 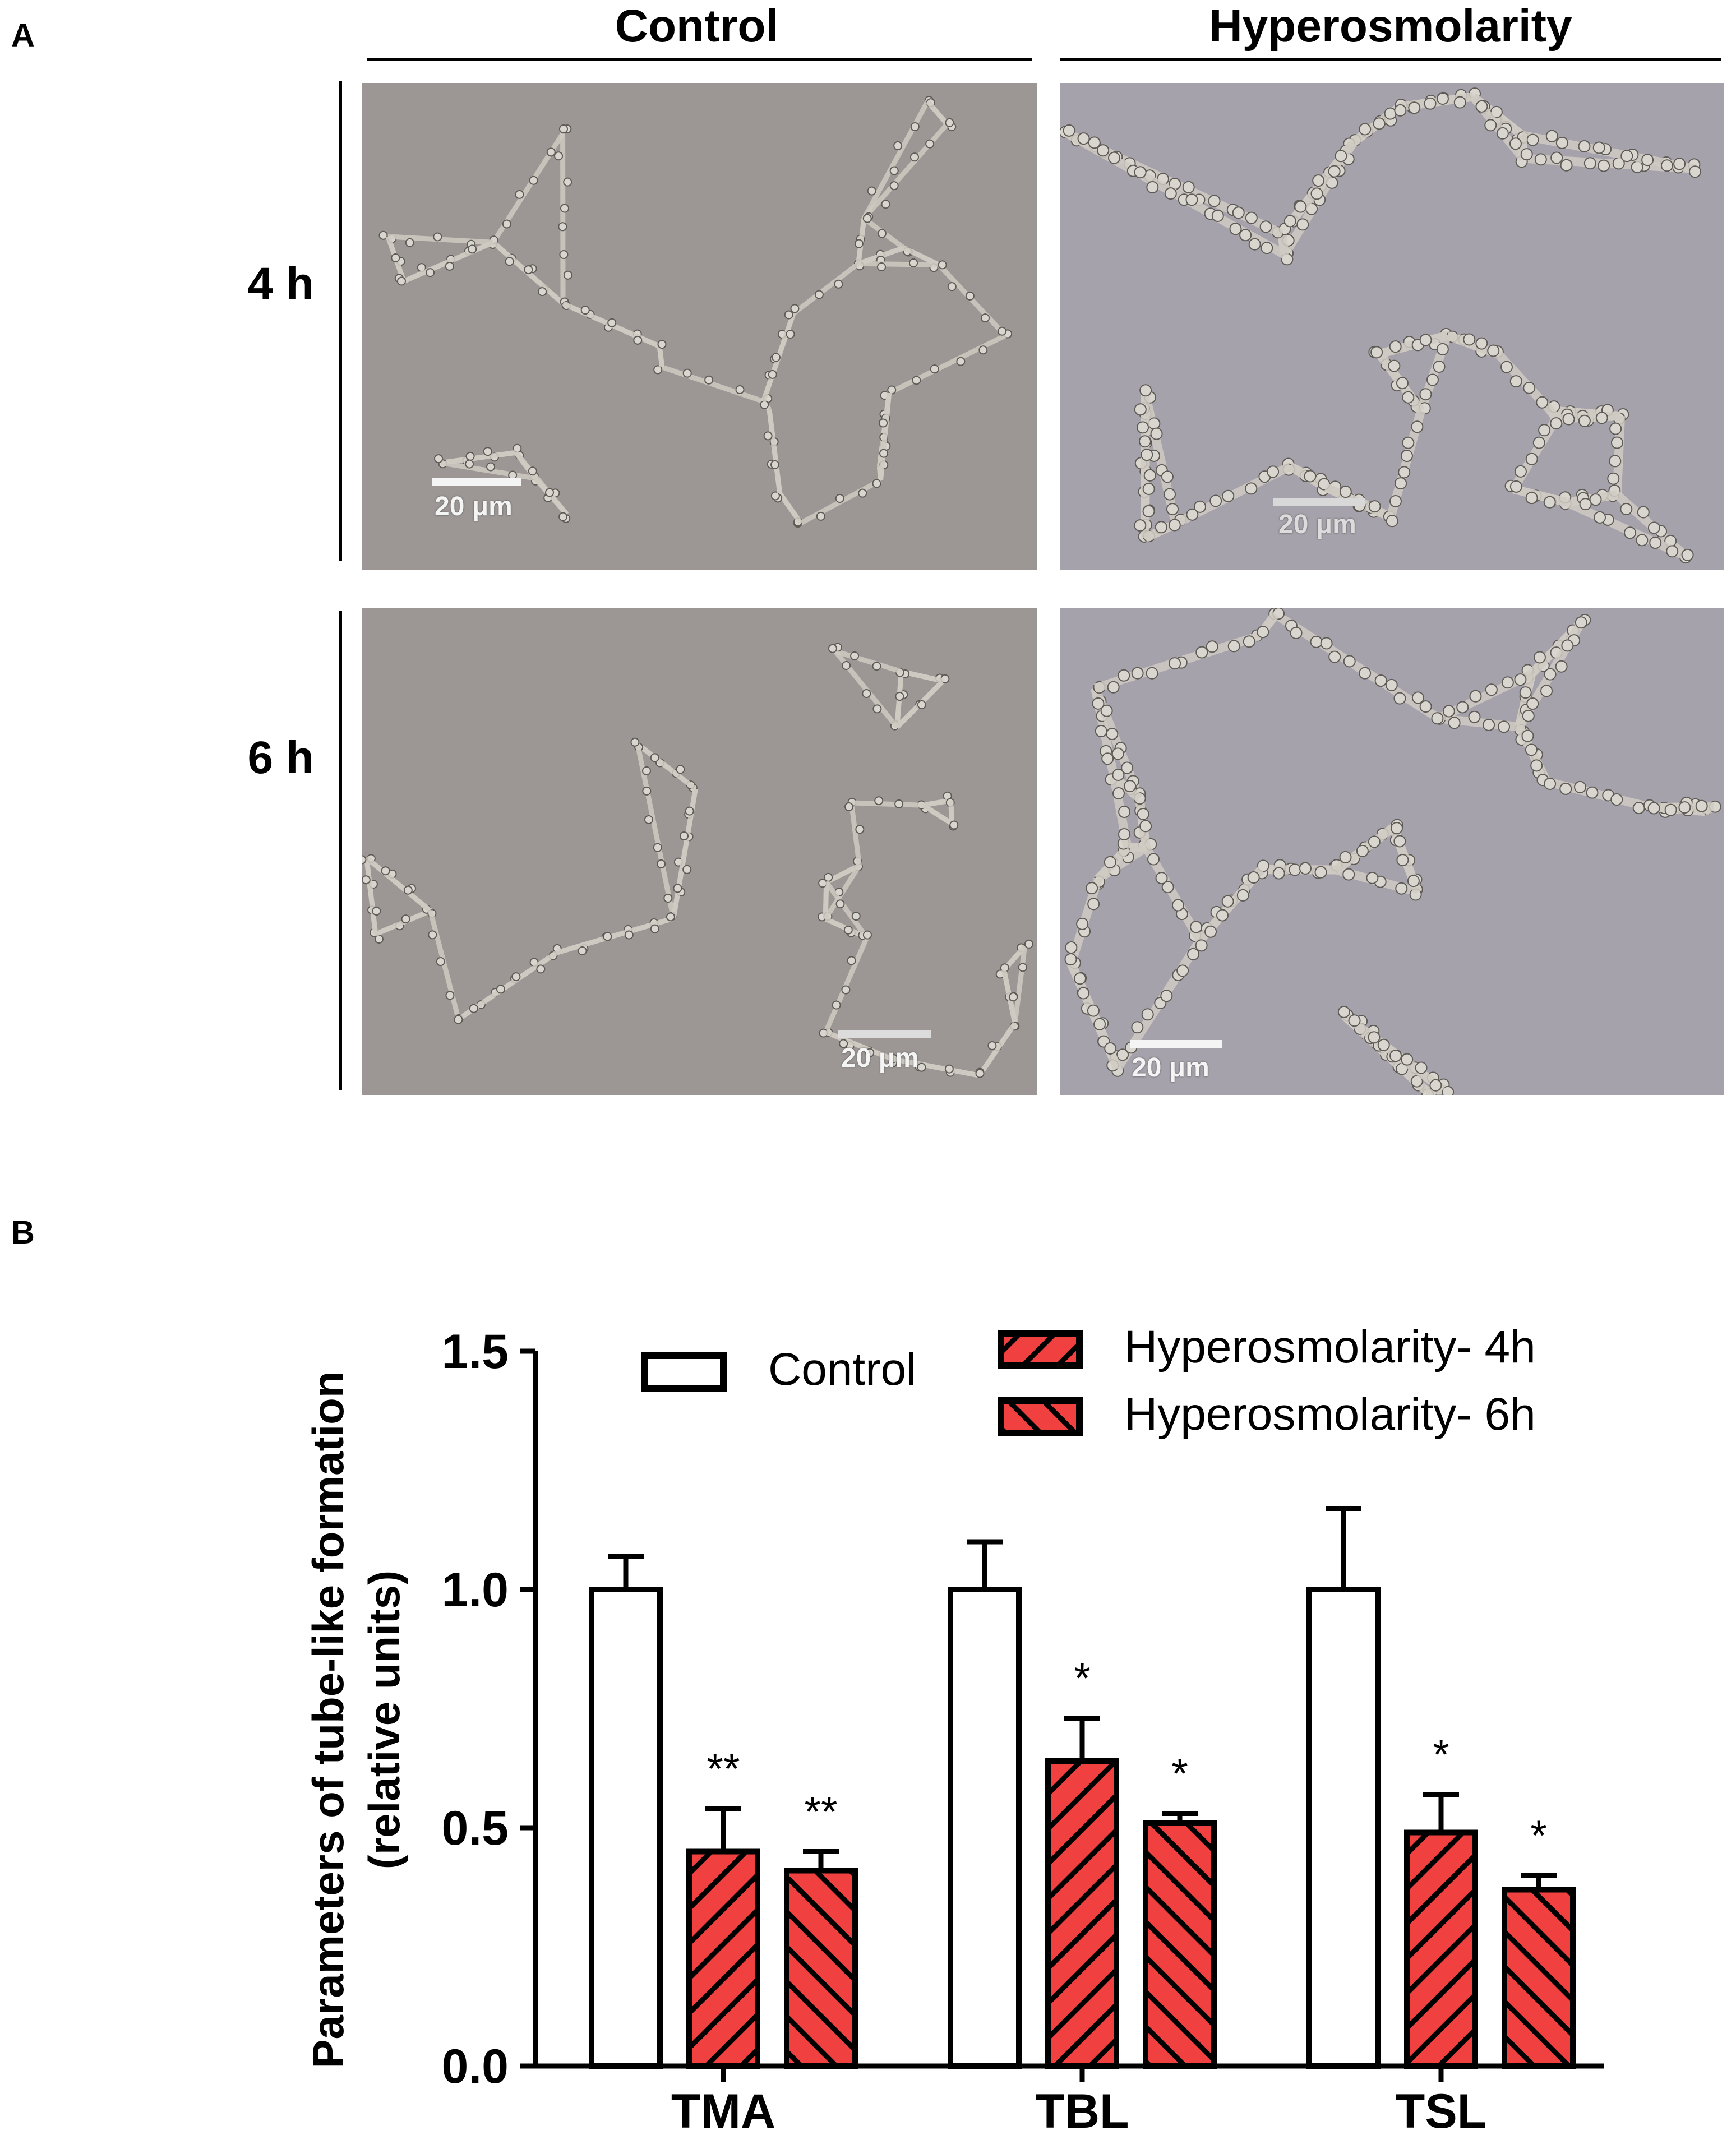 What do you see at coordinates (280, 757) in the screenshot?
I see `row-header-6h: 6 h` at bounding box center [280, 757].